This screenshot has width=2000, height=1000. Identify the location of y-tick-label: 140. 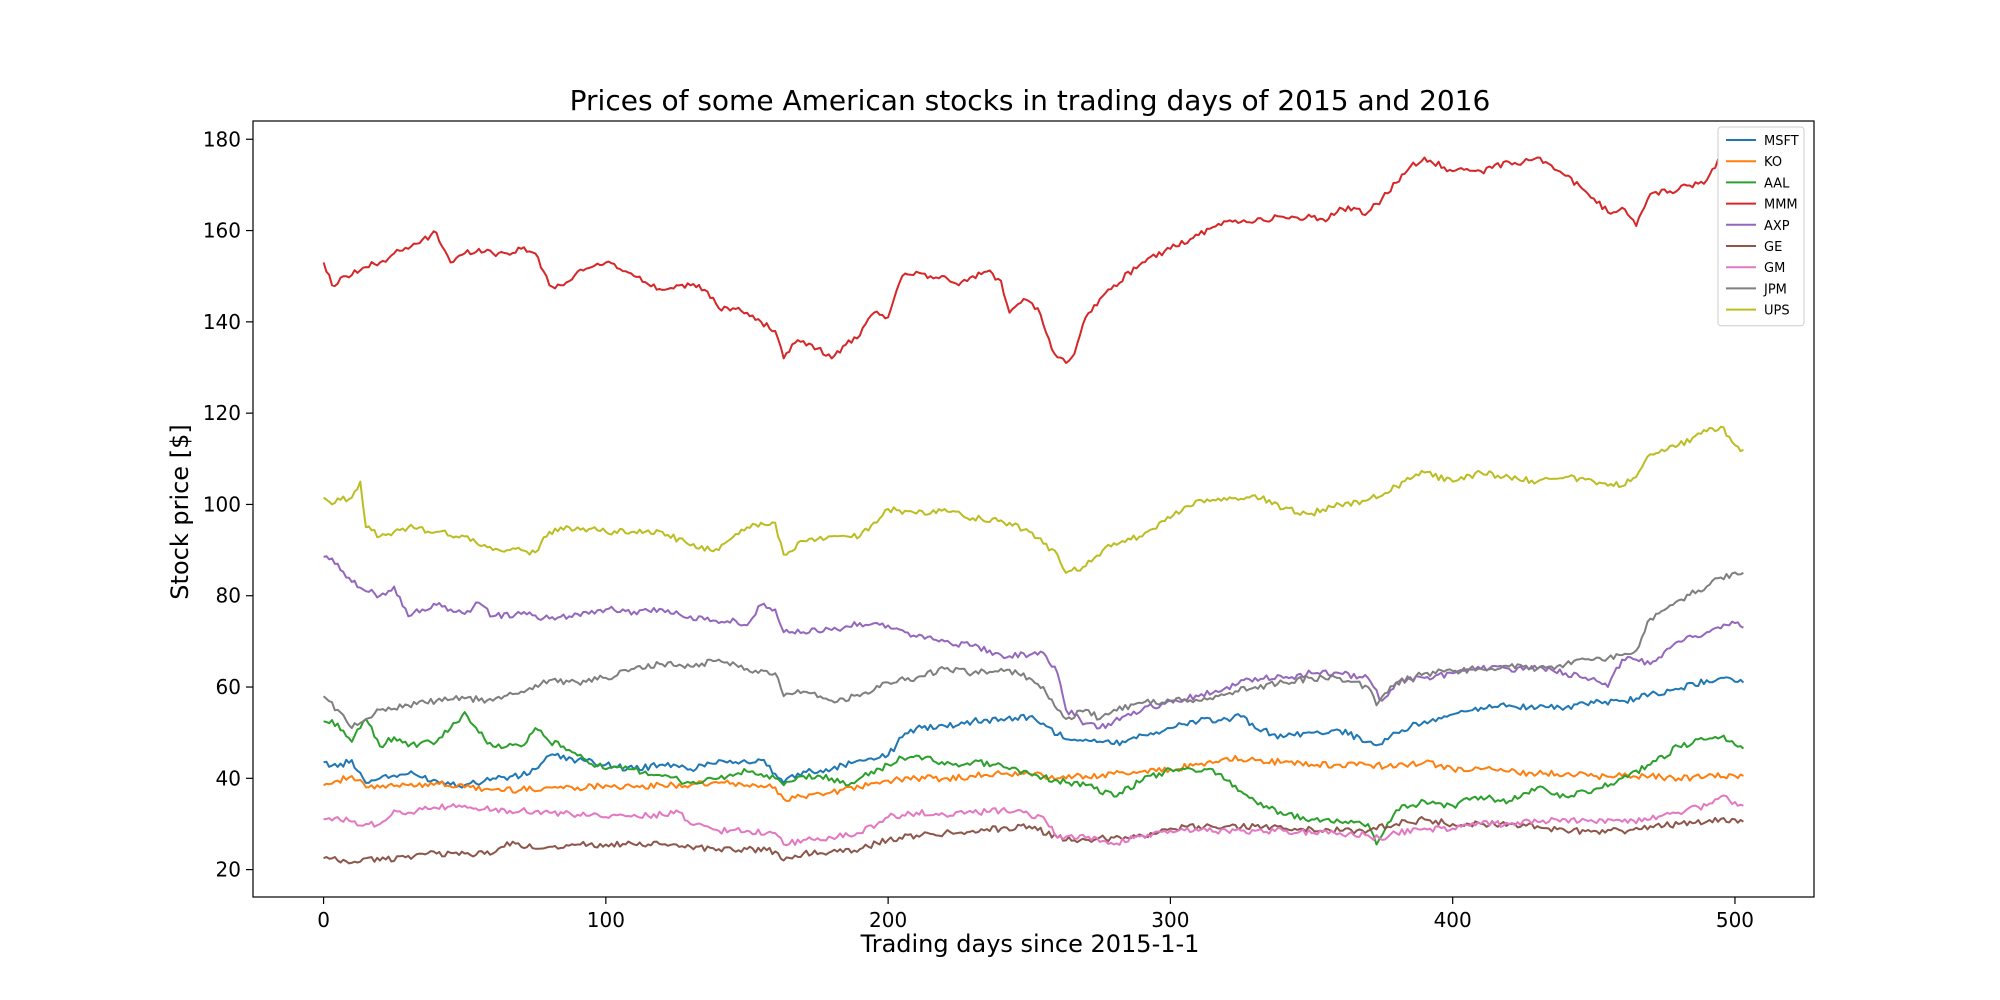
(222, 322).